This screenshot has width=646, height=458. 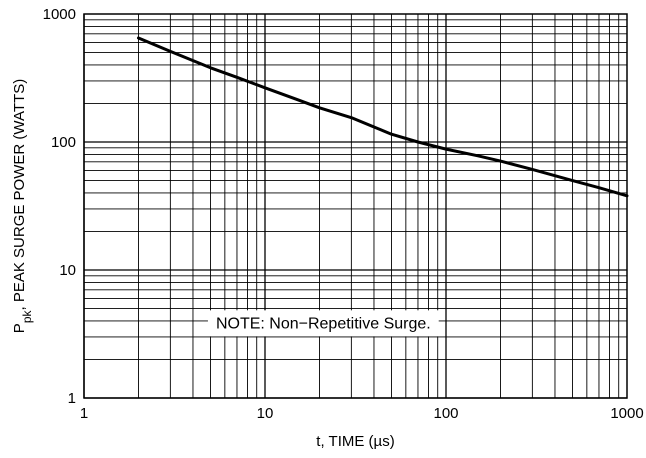 I want to click on annotation-background, so click(x=323, y=323).